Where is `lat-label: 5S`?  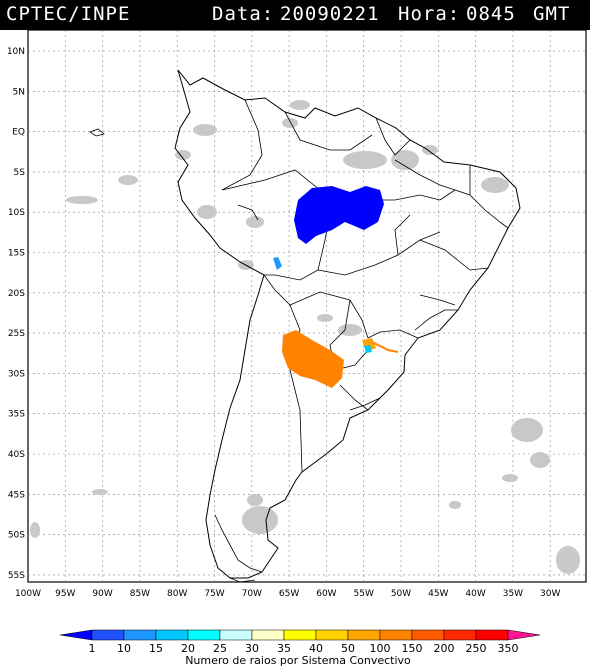
lat-label: 5S is located at coordinates (20, 173).